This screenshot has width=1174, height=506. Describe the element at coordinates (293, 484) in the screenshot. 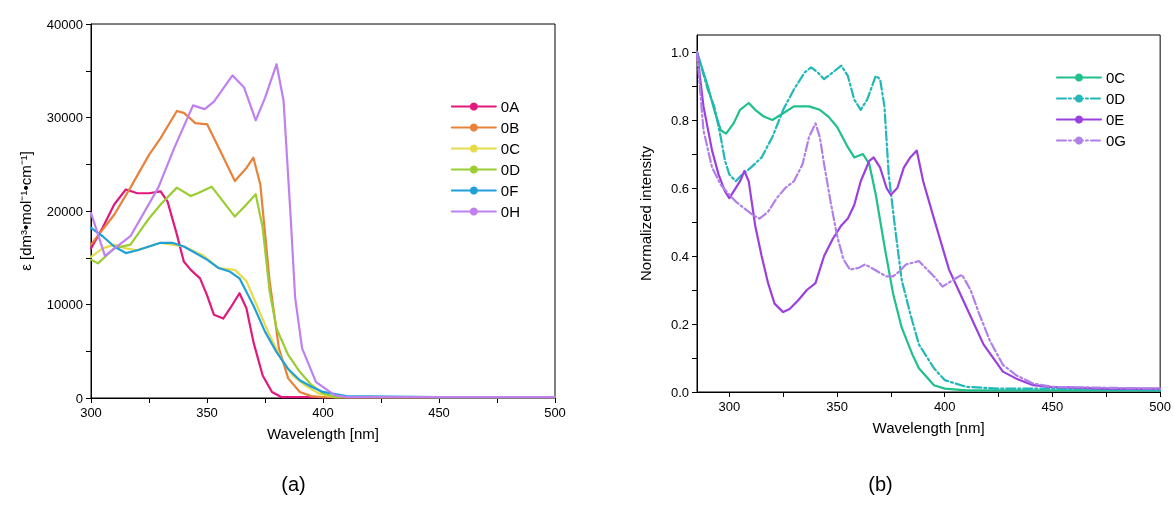

I see `text: (a)` at that location.